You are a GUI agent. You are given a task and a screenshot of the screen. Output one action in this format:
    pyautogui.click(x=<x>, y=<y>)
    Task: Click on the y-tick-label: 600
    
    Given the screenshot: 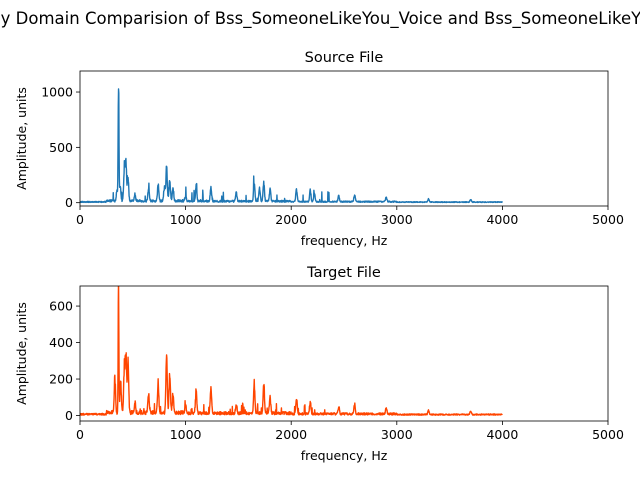 What is the action you would take?
    pyautogui.click(x=61, y=306)
    